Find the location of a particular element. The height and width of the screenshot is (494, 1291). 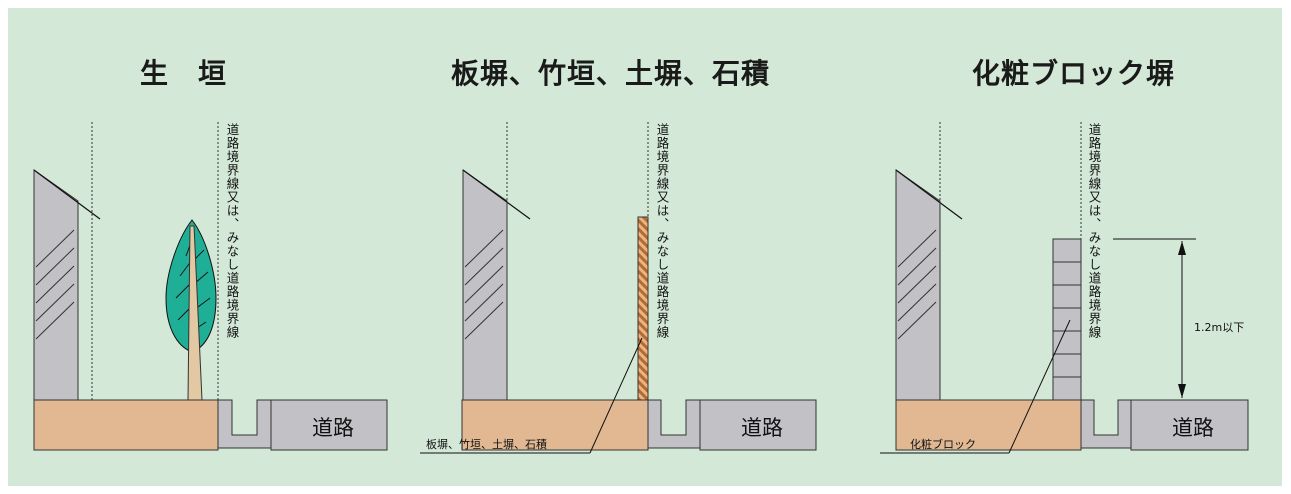

boundary-label-wall: 道路境界線又は、みなし道路境界線 is located at coordinates (662, 231).